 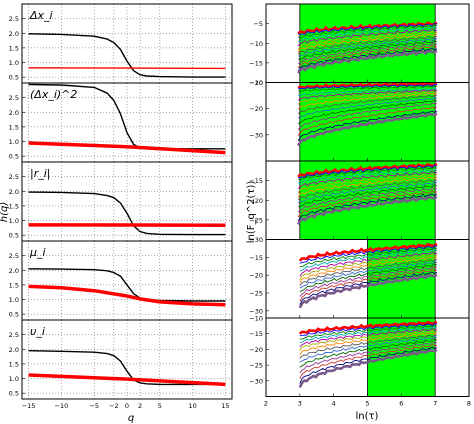 I want to click on panel-label: Δx_i, so click(x=41, y=15).